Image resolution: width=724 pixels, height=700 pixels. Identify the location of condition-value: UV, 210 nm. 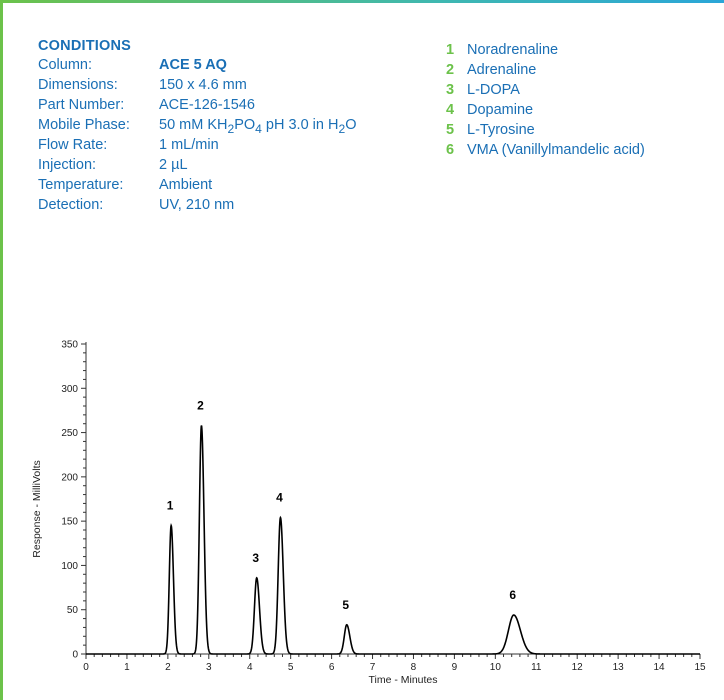
(197, 205).